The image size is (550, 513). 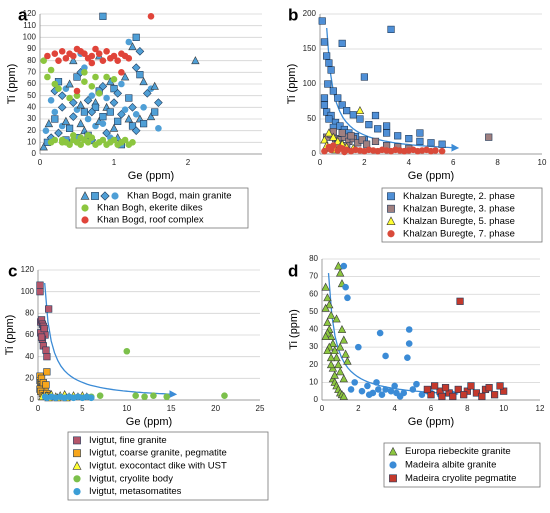 I want to click on y-tick-label: 200, so click(x=310, y=13).